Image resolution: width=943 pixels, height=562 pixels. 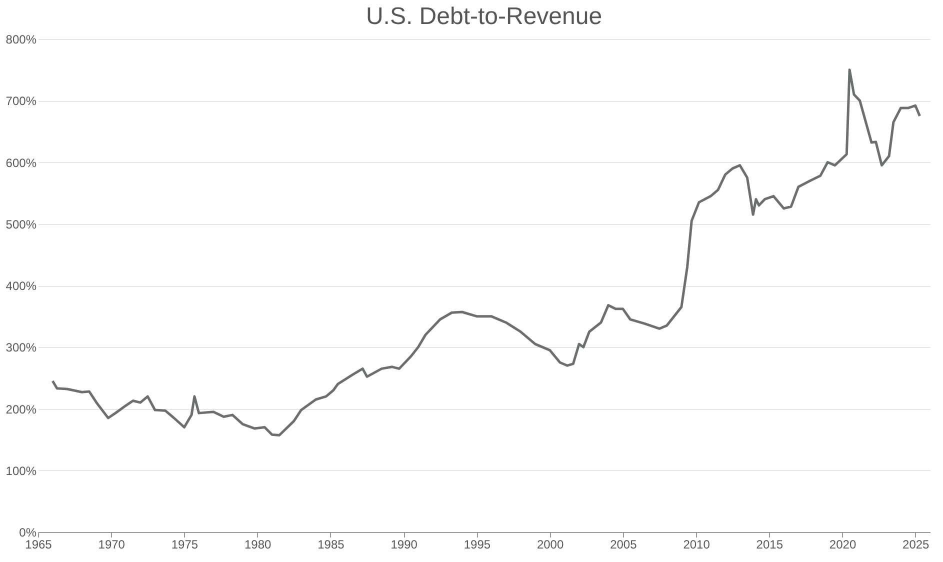 I want to click on x-tick-label: 1965, so click(x=38, y=545).